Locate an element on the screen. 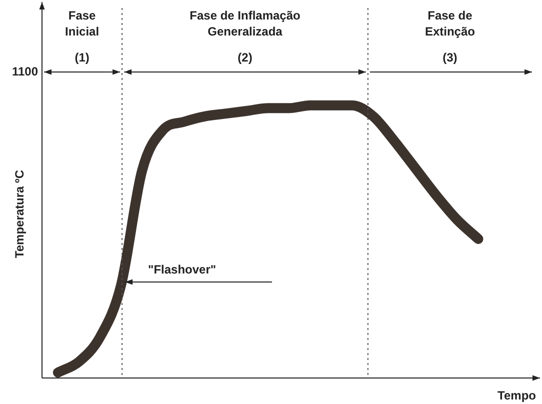 Image resolution: width=542 pixels, height=404 pixels. text: (1) is located at coordinates (82, 57).